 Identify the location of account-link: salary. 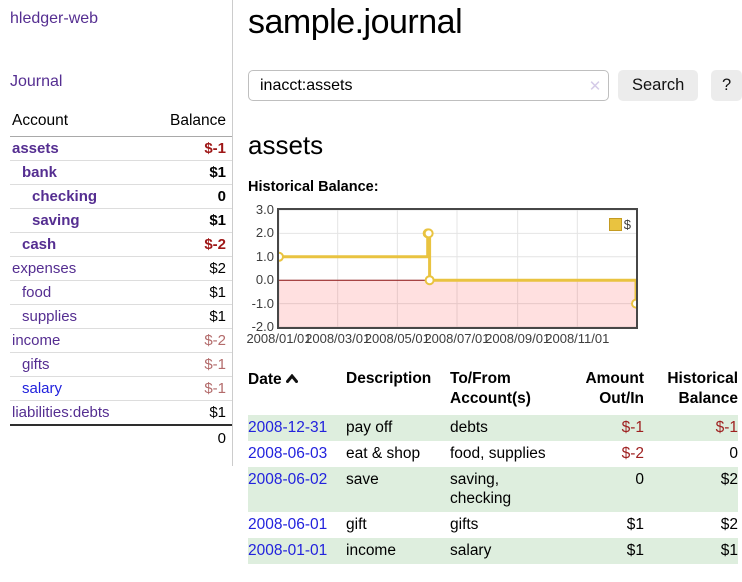
(42, 388).